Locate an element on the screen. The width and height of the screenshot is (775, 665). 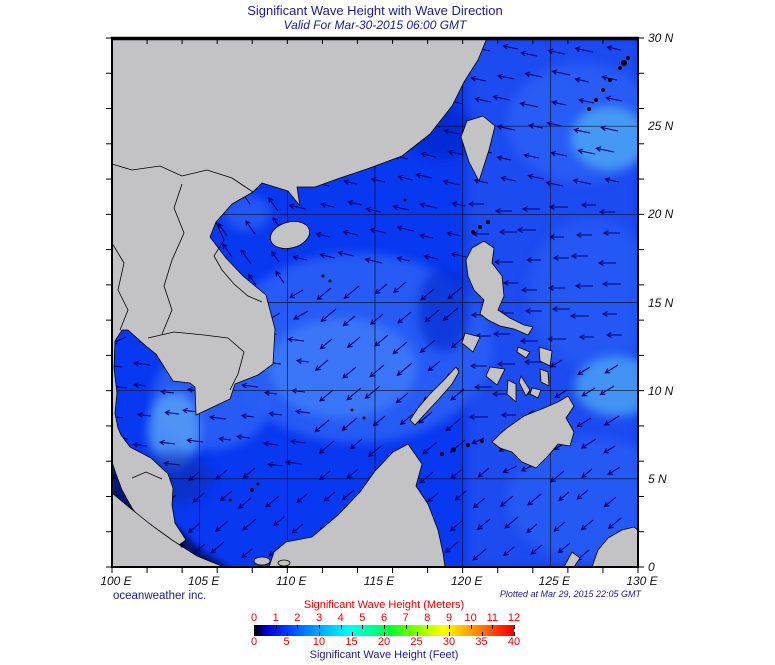
colorbar-gradient-bar is located at coordinates (384, 630).